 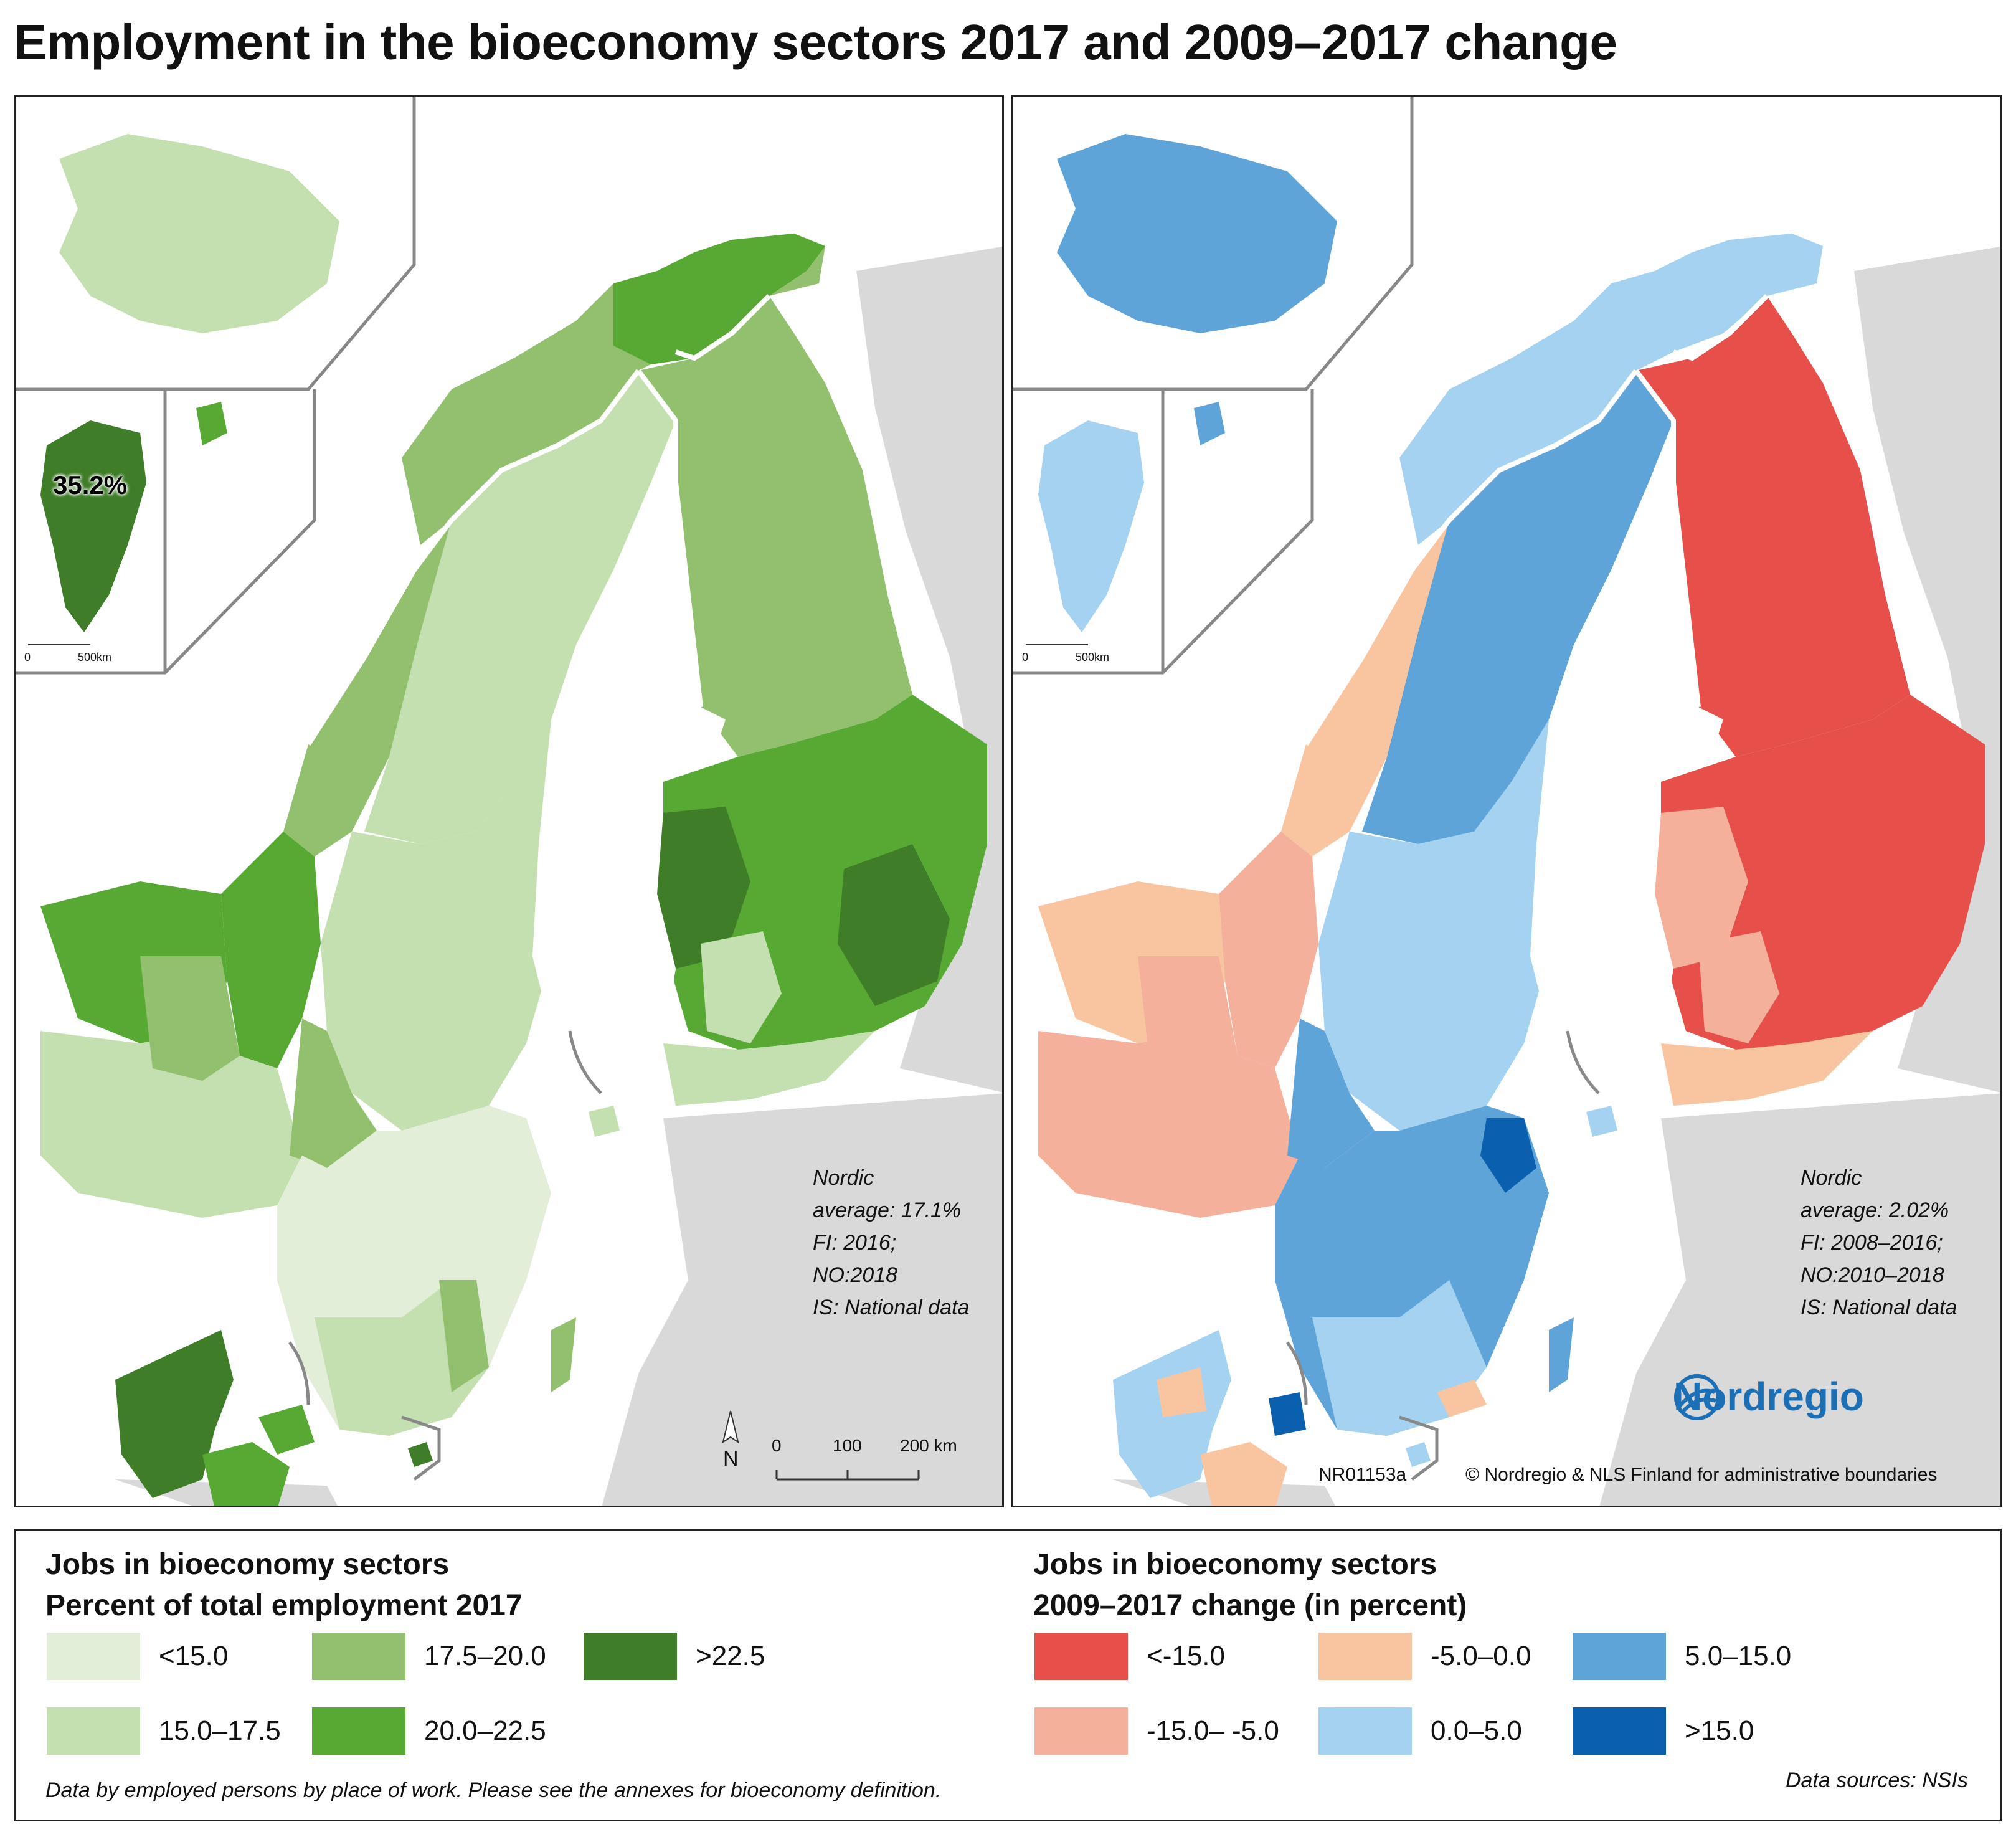 I want to click on note-line: NO:2018, so click(x=856, y=1275).